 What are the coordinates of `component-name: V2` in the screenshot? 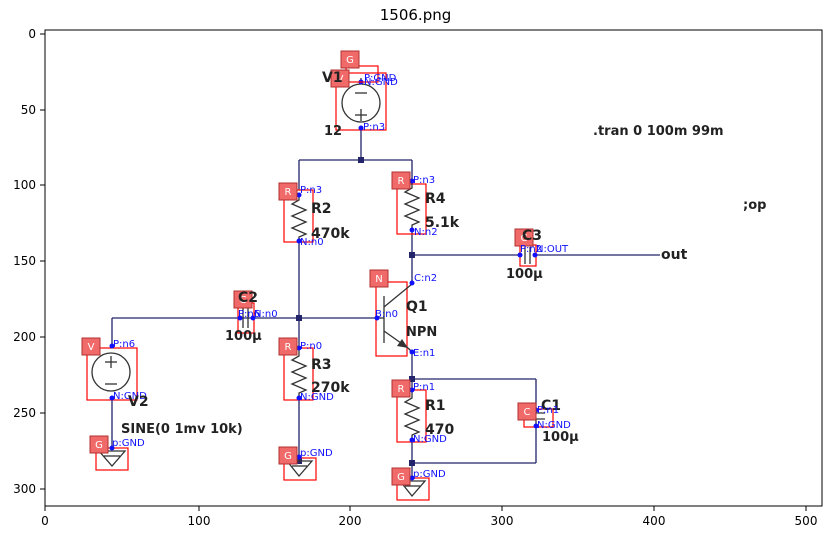 It's located at (138, 402).